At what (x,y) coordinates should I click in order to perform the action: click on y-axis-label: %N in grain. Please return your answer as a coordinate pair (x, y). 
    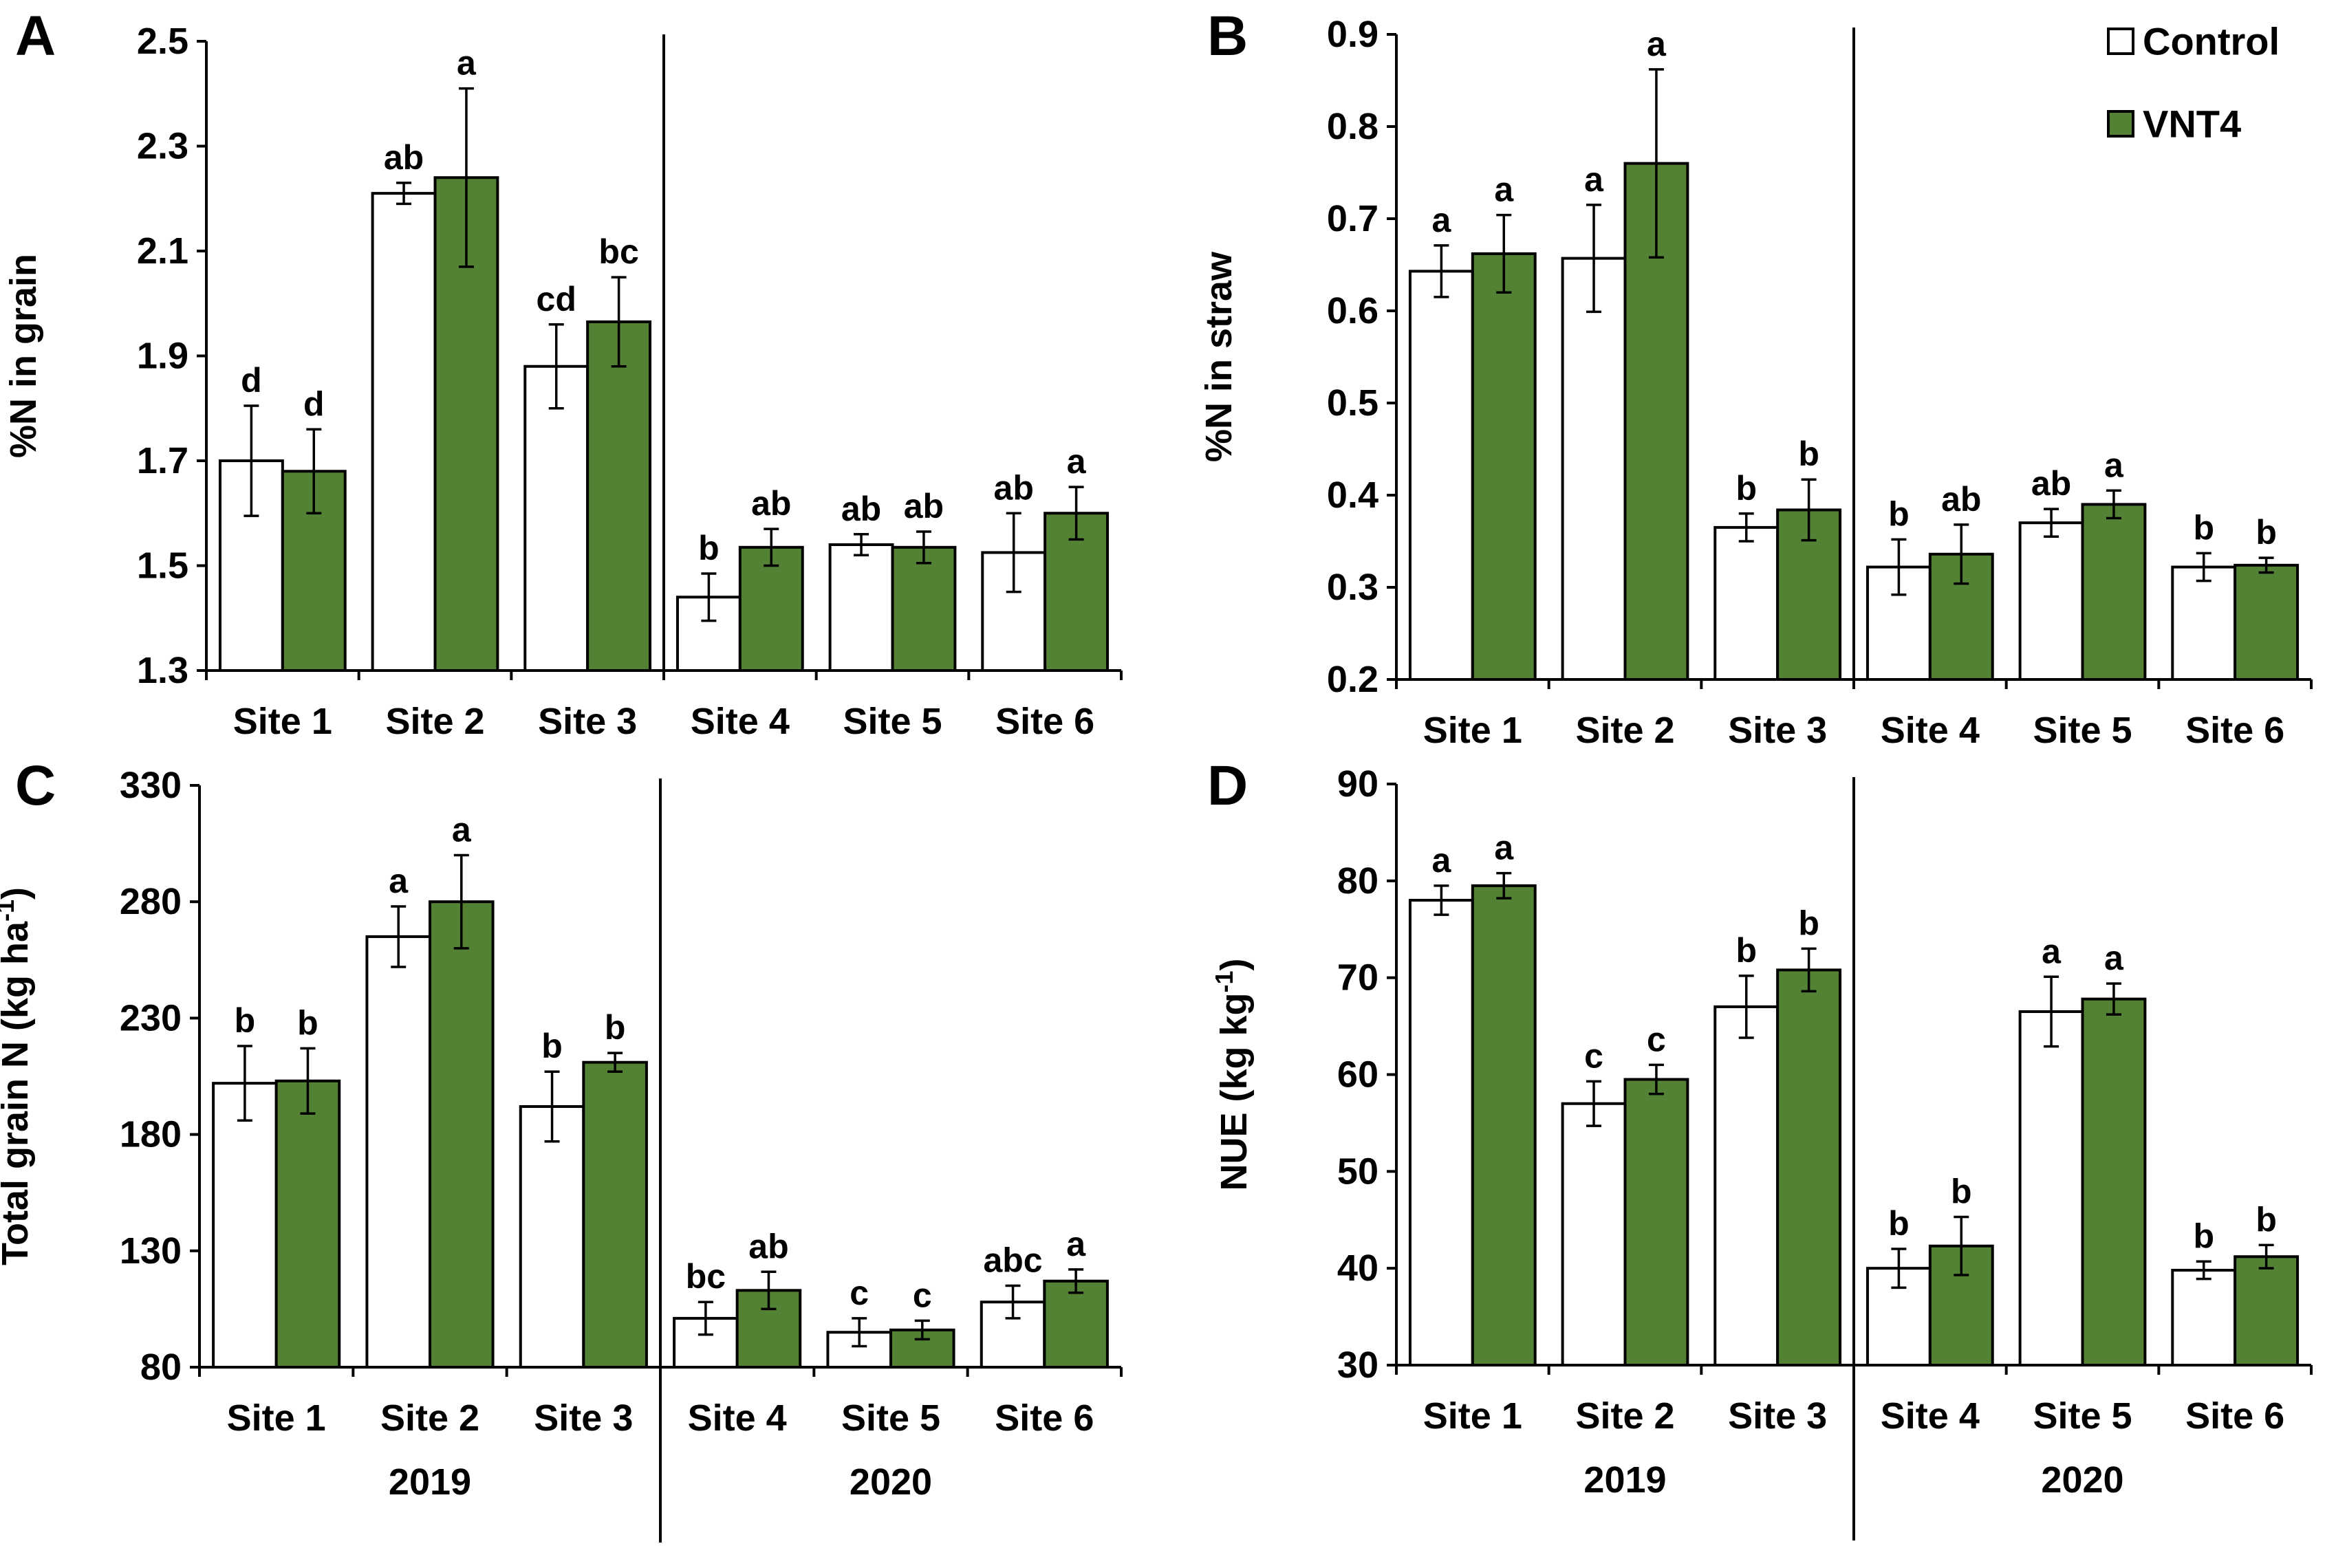
    Looking at the image, I should click on (23, 356).